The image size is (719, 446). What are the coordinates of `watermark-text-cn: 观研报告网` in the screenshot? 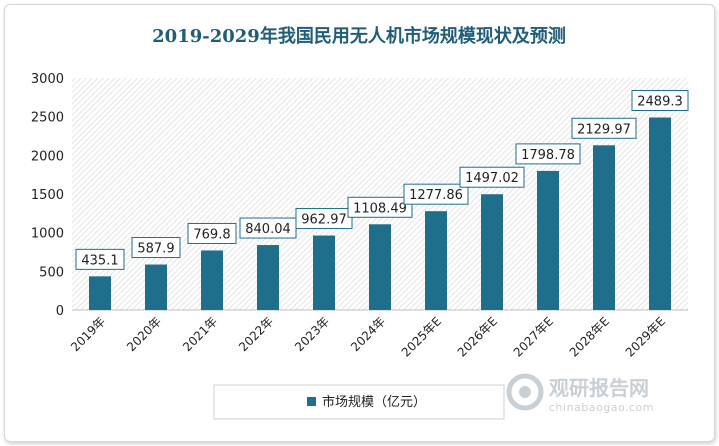 It's located at (599, 388).